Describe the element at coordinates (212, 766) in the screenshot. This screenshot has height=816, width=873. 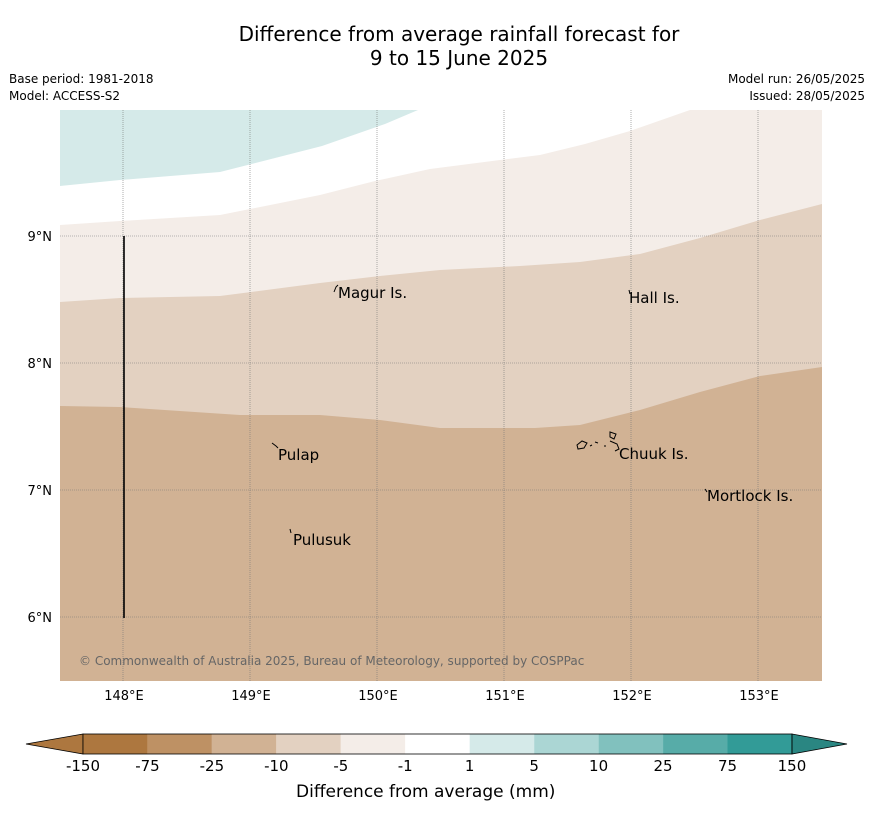
I see `colorbar-tick-label: -25` at that location.